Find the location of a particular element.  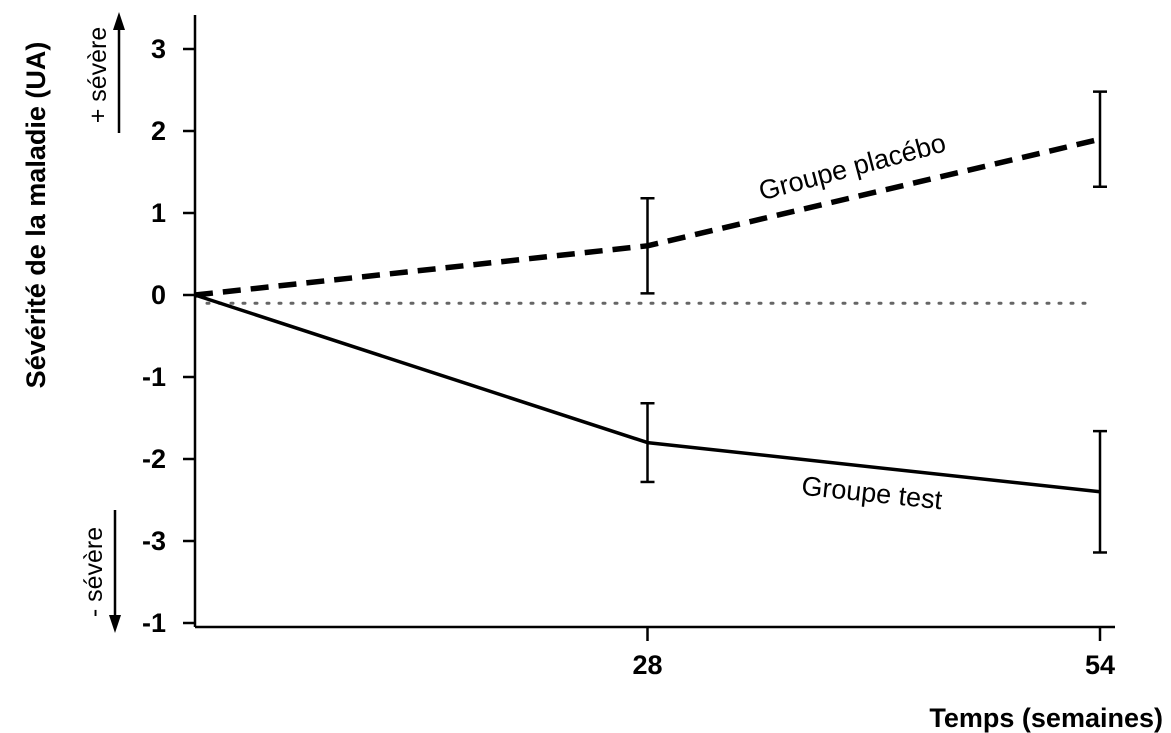

y-tick-label: 0 is located at coordinates (158, 295).